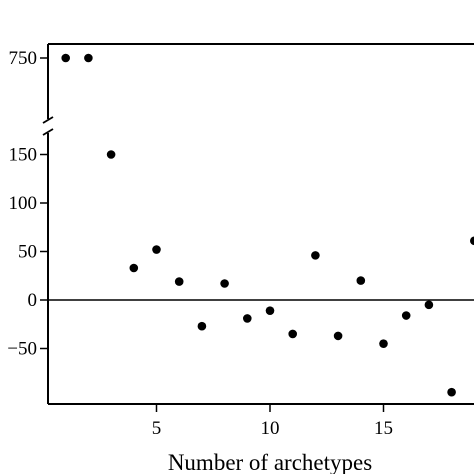 Image resolution: width=474 pixels, height=474 pixels. What do you see at coordinates (33, 300) in the screenshot?
I see `y-tick-label: 0` at bounding box center [33, 300].